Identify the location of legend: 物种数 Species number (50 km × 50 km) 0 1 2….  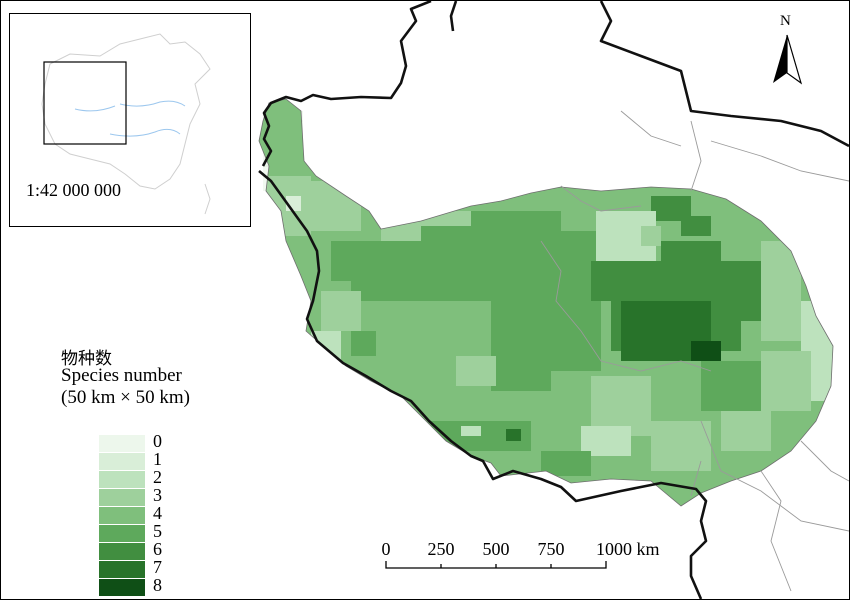
(161, 471).